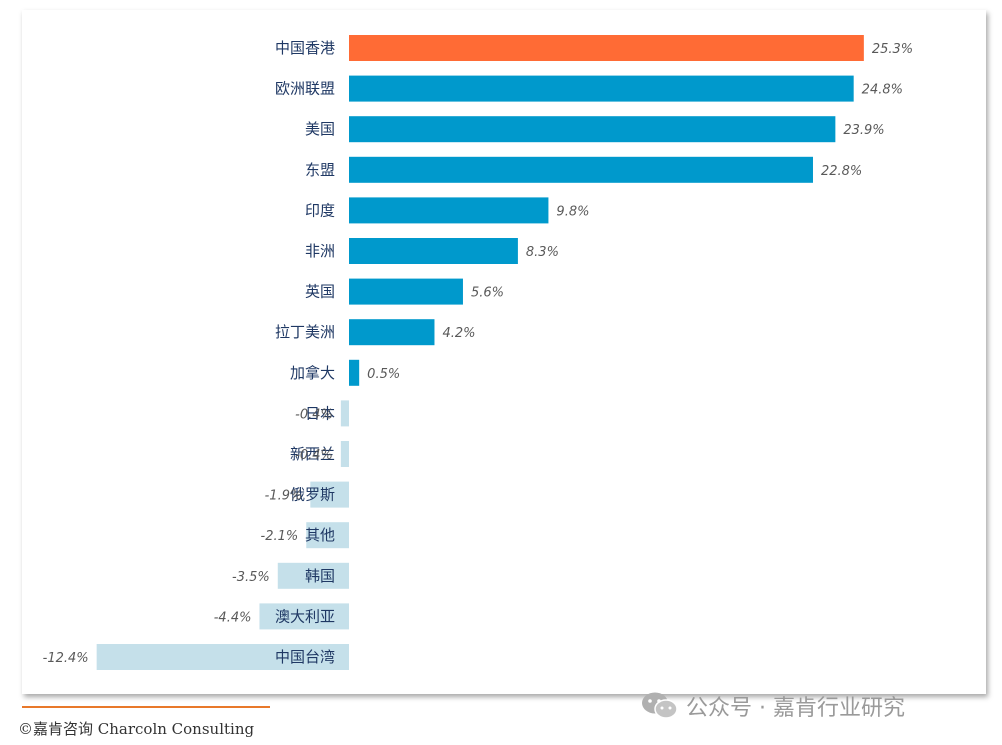  What do you see at coordinates (795, 708) in the screenshot?
I see `watermark-text: 公众号 · 嘉肯行业研究` at bounding box center [795, 708].